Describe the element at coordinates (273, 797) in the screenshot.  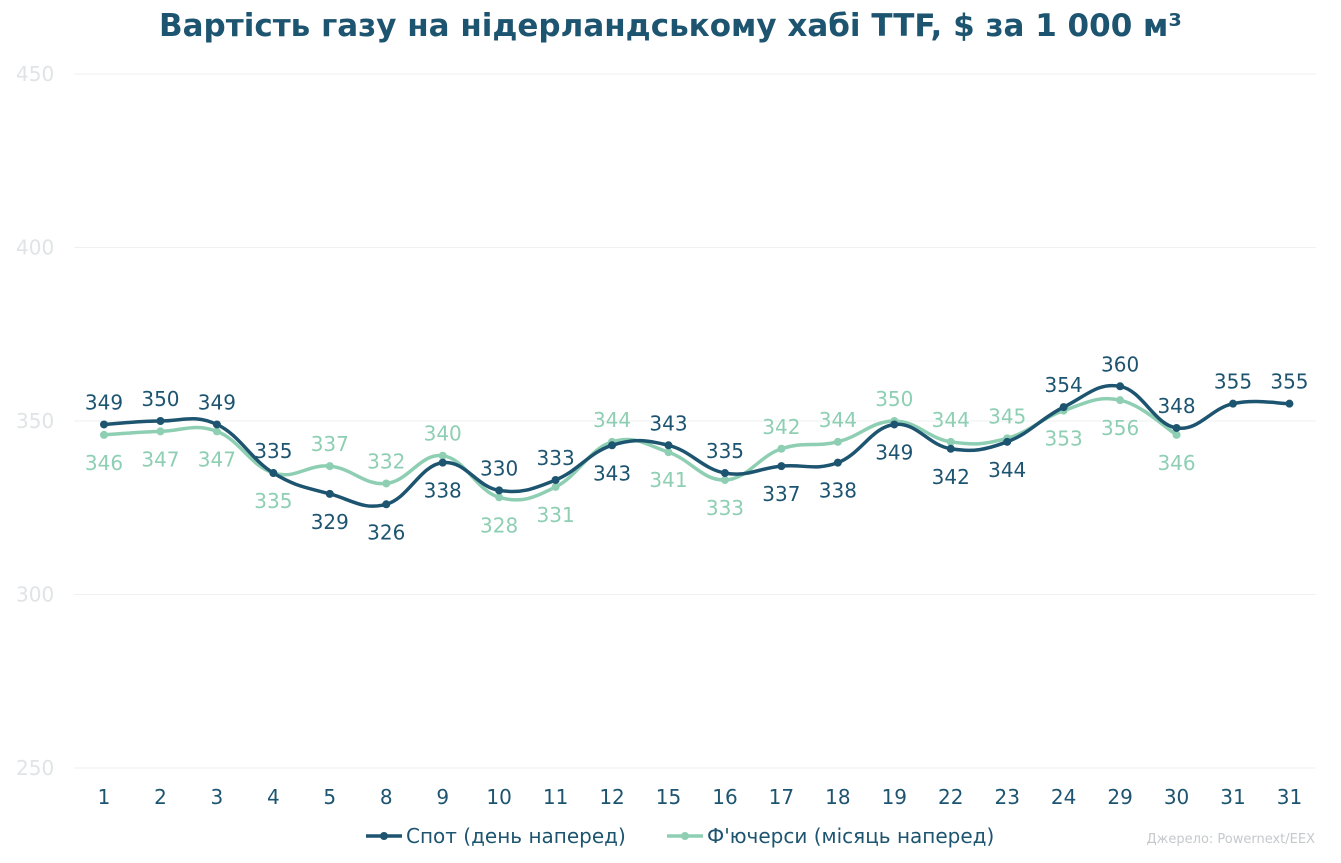
I see `x-tick-label: 4` at that location.